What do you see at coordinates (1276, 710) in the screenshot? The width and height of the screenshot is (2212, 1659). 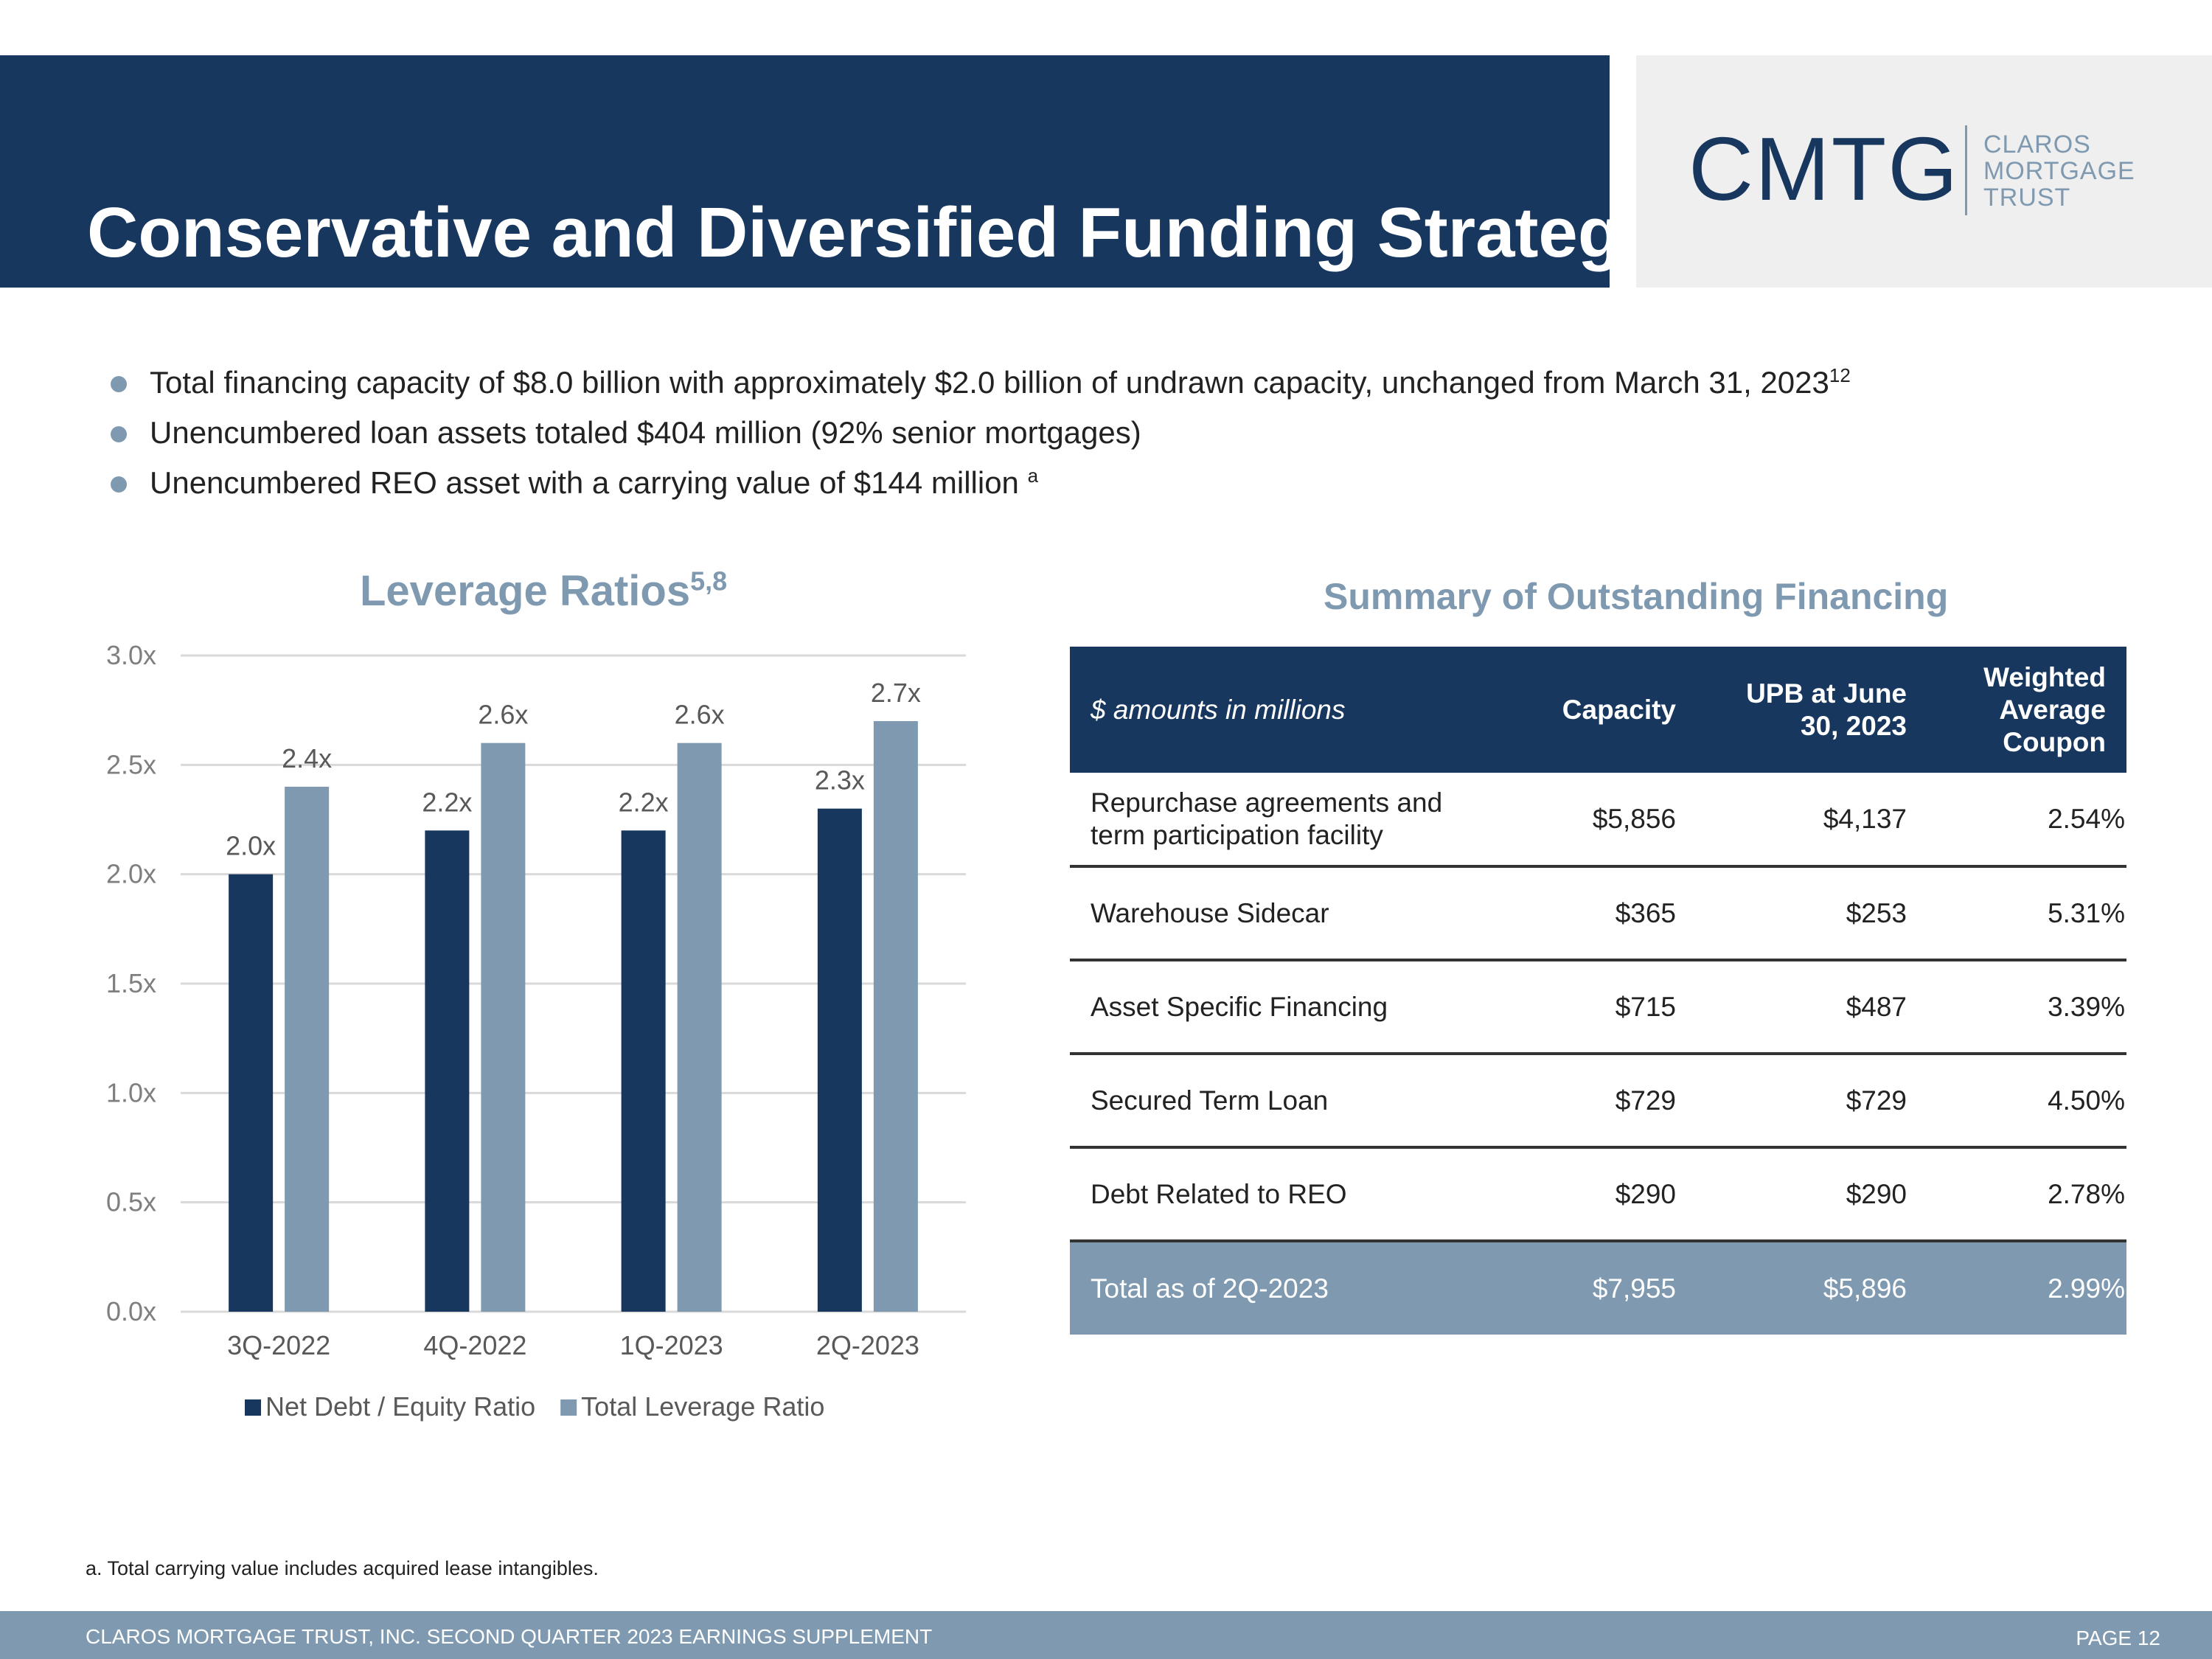 I see `column-header: $ amounts in millions` at bounding box center [1276, 710].